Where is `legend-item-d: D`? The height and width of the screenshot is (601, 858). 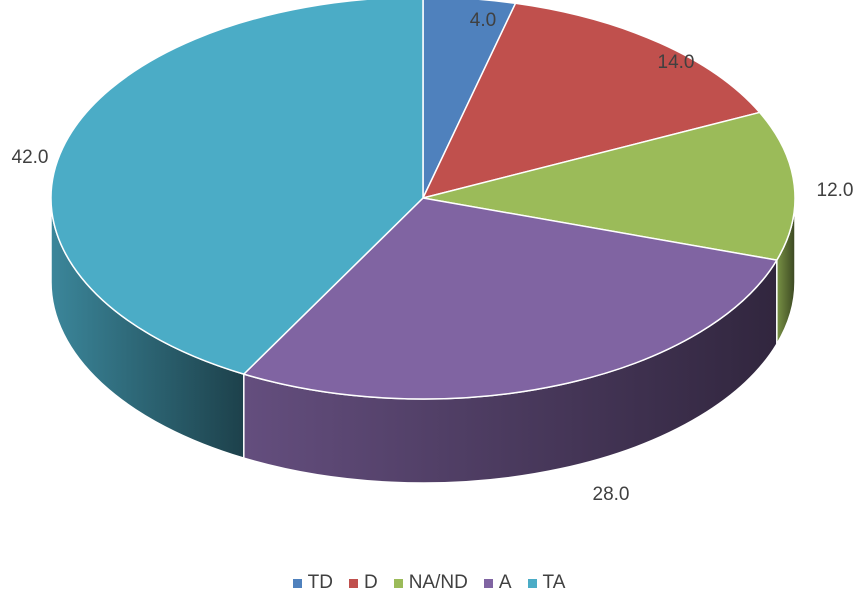 legend-item-d: D is located at coordinates (363, 583).